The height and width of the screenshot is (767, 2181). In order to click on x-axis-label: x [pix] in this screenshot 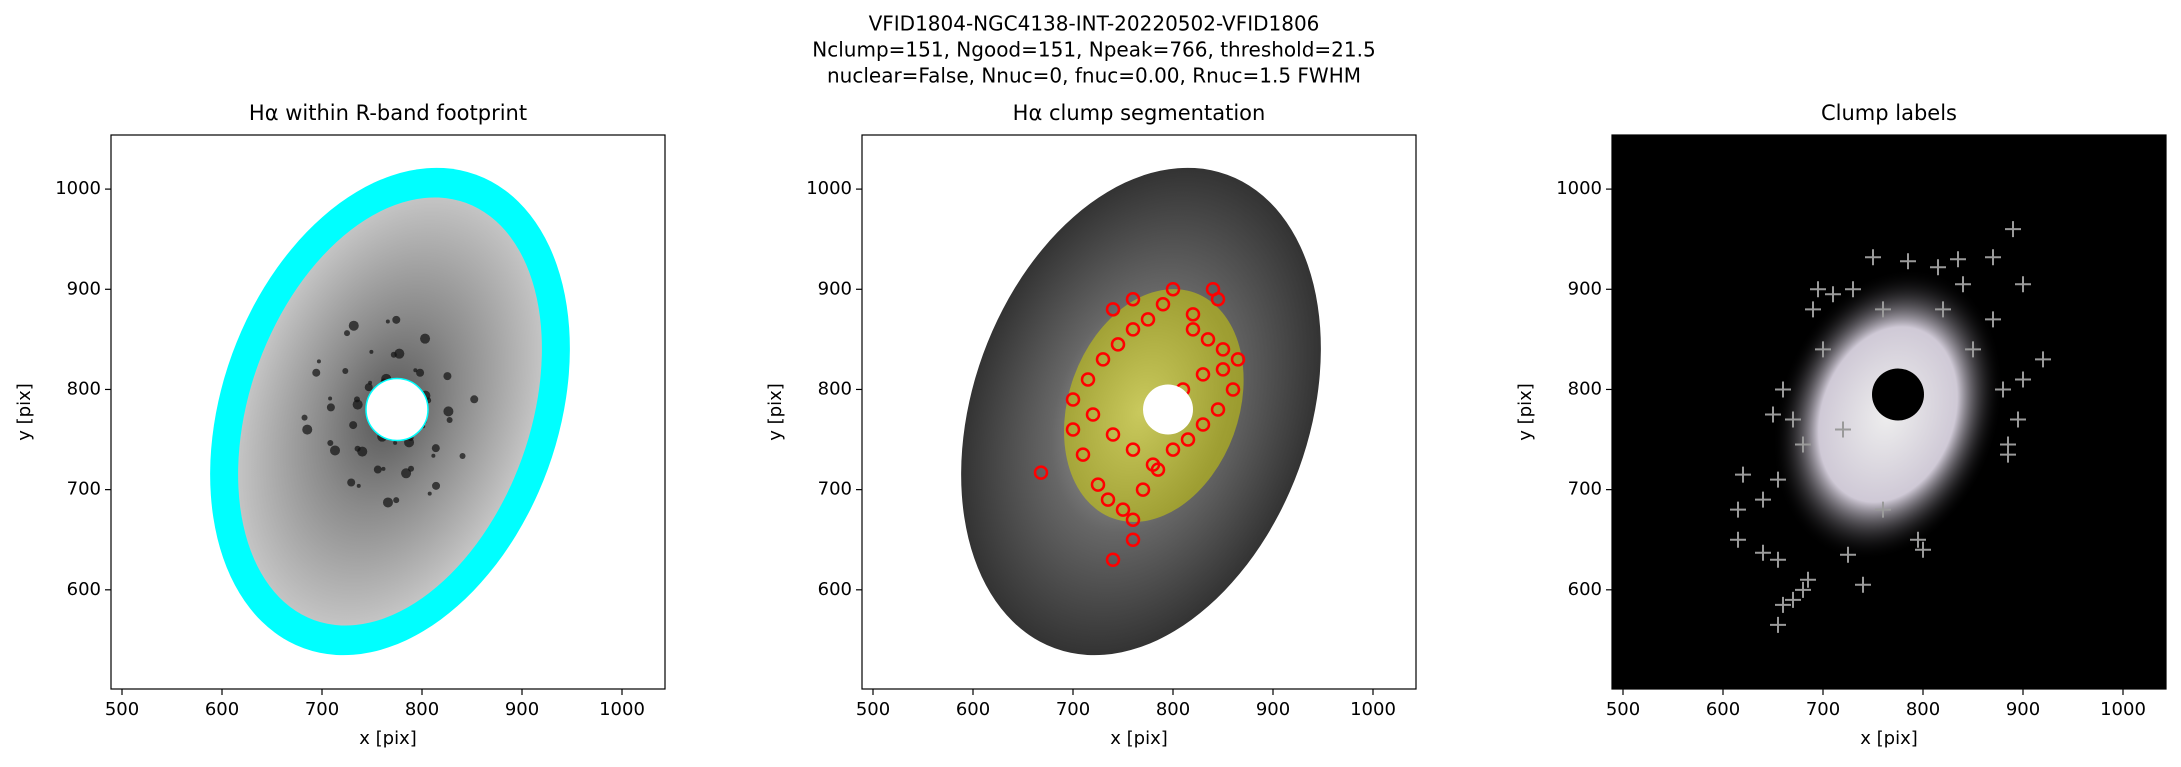, I will do `click(388, 738)`.